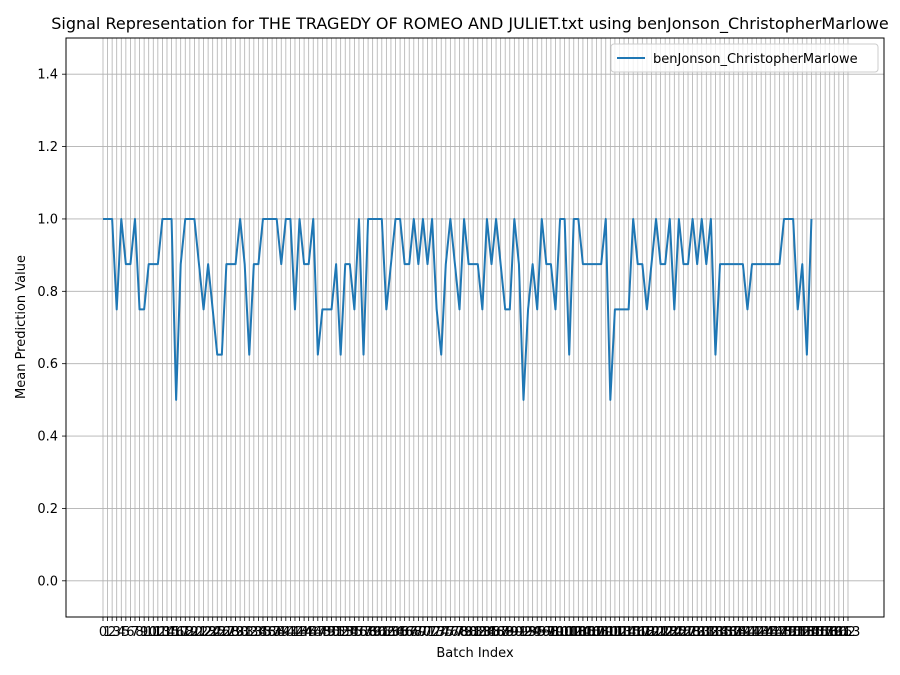 The width and height of the screenshot is (900, 675). I want to click on x-tick-label: 25, so click(217, 632).